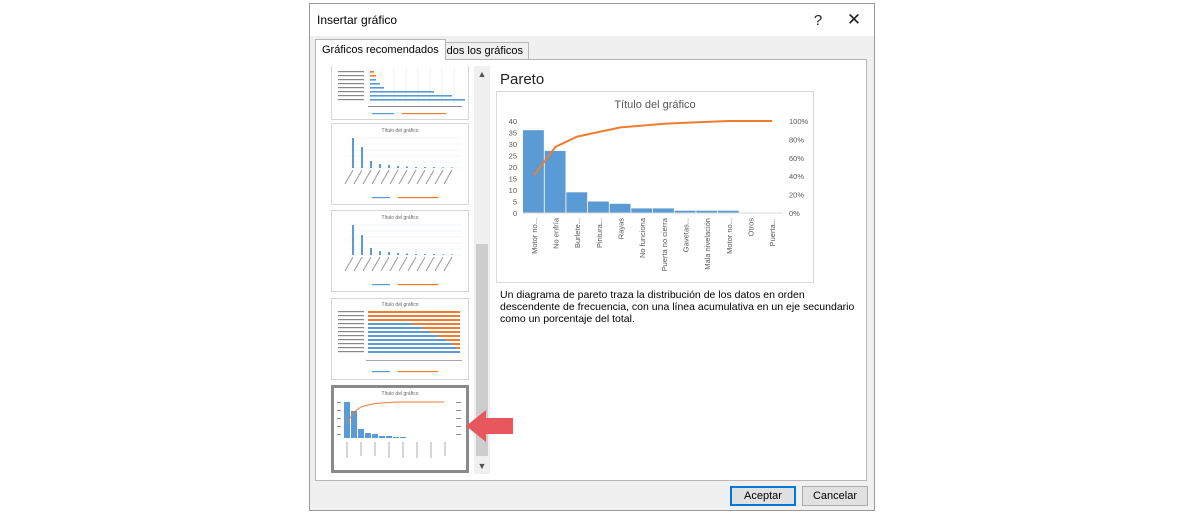 The height and width of the screenshot is (518, 1183). Describe the element at coordinates (482, 350) in the screenshot. I see `scroll-thumb` at that location.